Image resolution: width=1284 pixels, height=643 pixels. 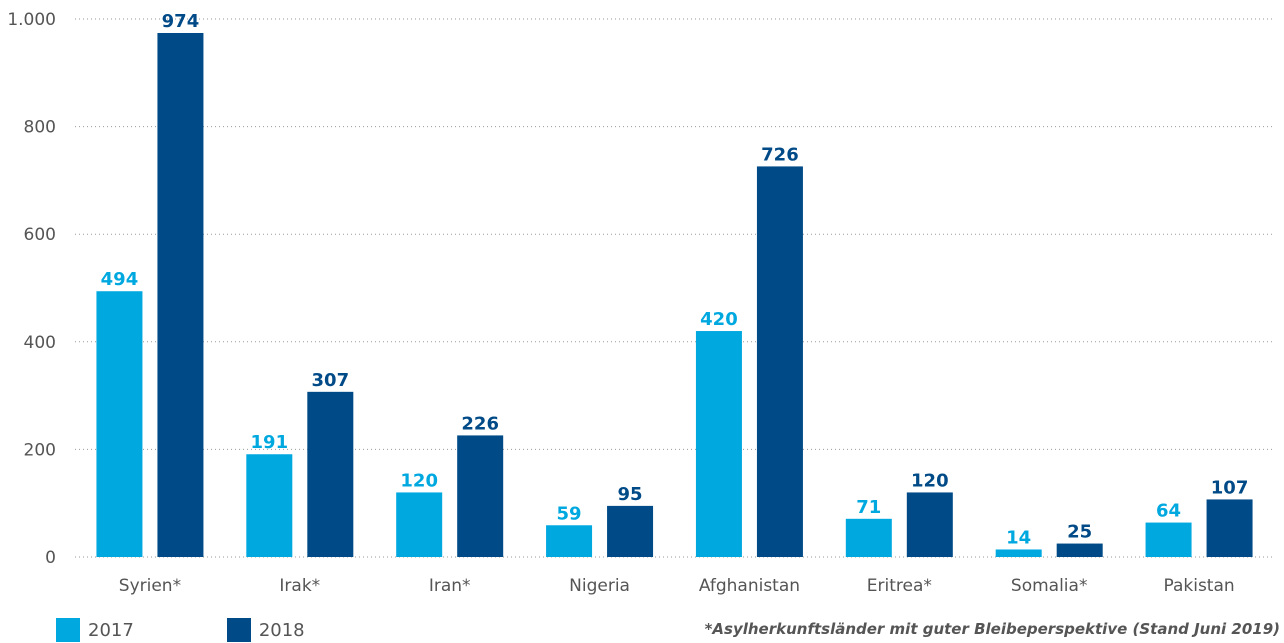 What do you see at coordinates (331, 380) in the screenshot?
I see `value-label-2018-2: 307` at bounding box center [331, 380].